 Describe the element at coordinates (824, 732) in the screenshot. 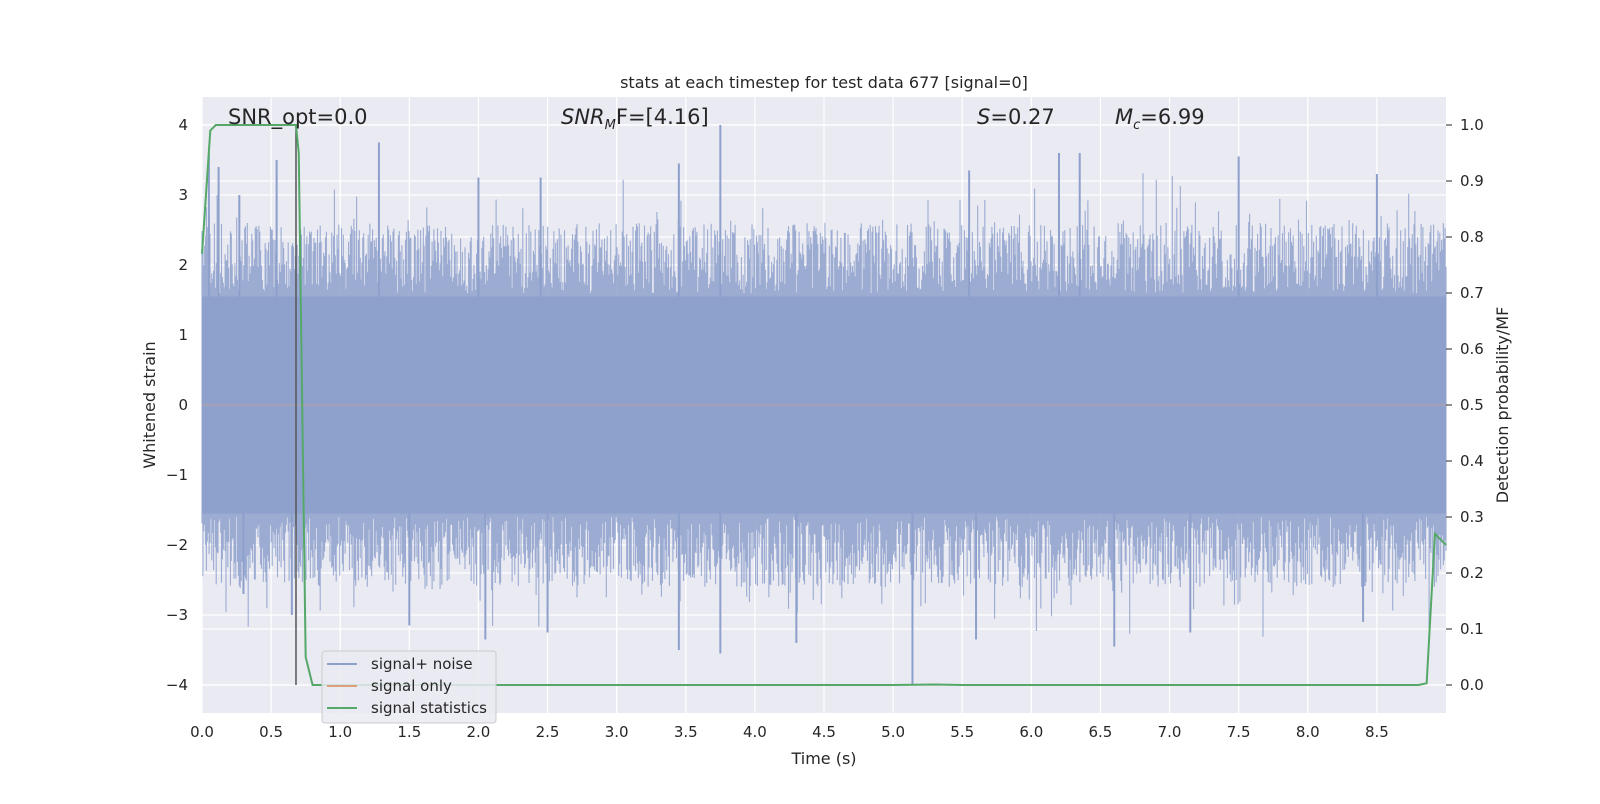

I see `x-tick-label: 4.5` at that location.